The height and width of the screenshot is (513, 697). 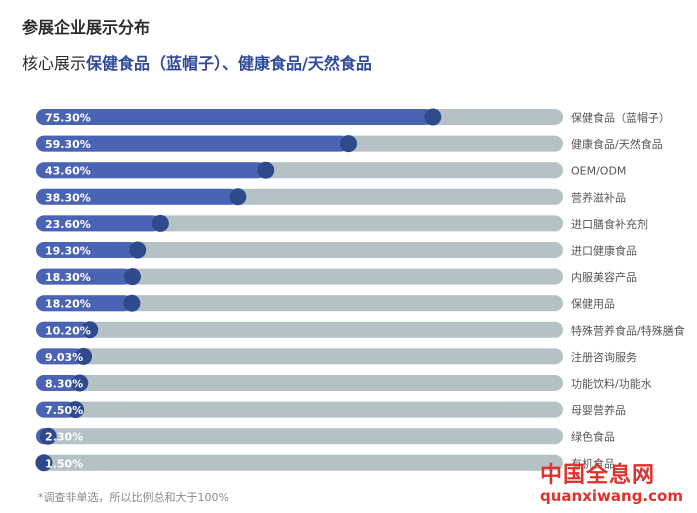 What do you see at coordinates (64, 463) in the screenshot?
I see `value-label: 1.50%` at bounding box center [64, 463].